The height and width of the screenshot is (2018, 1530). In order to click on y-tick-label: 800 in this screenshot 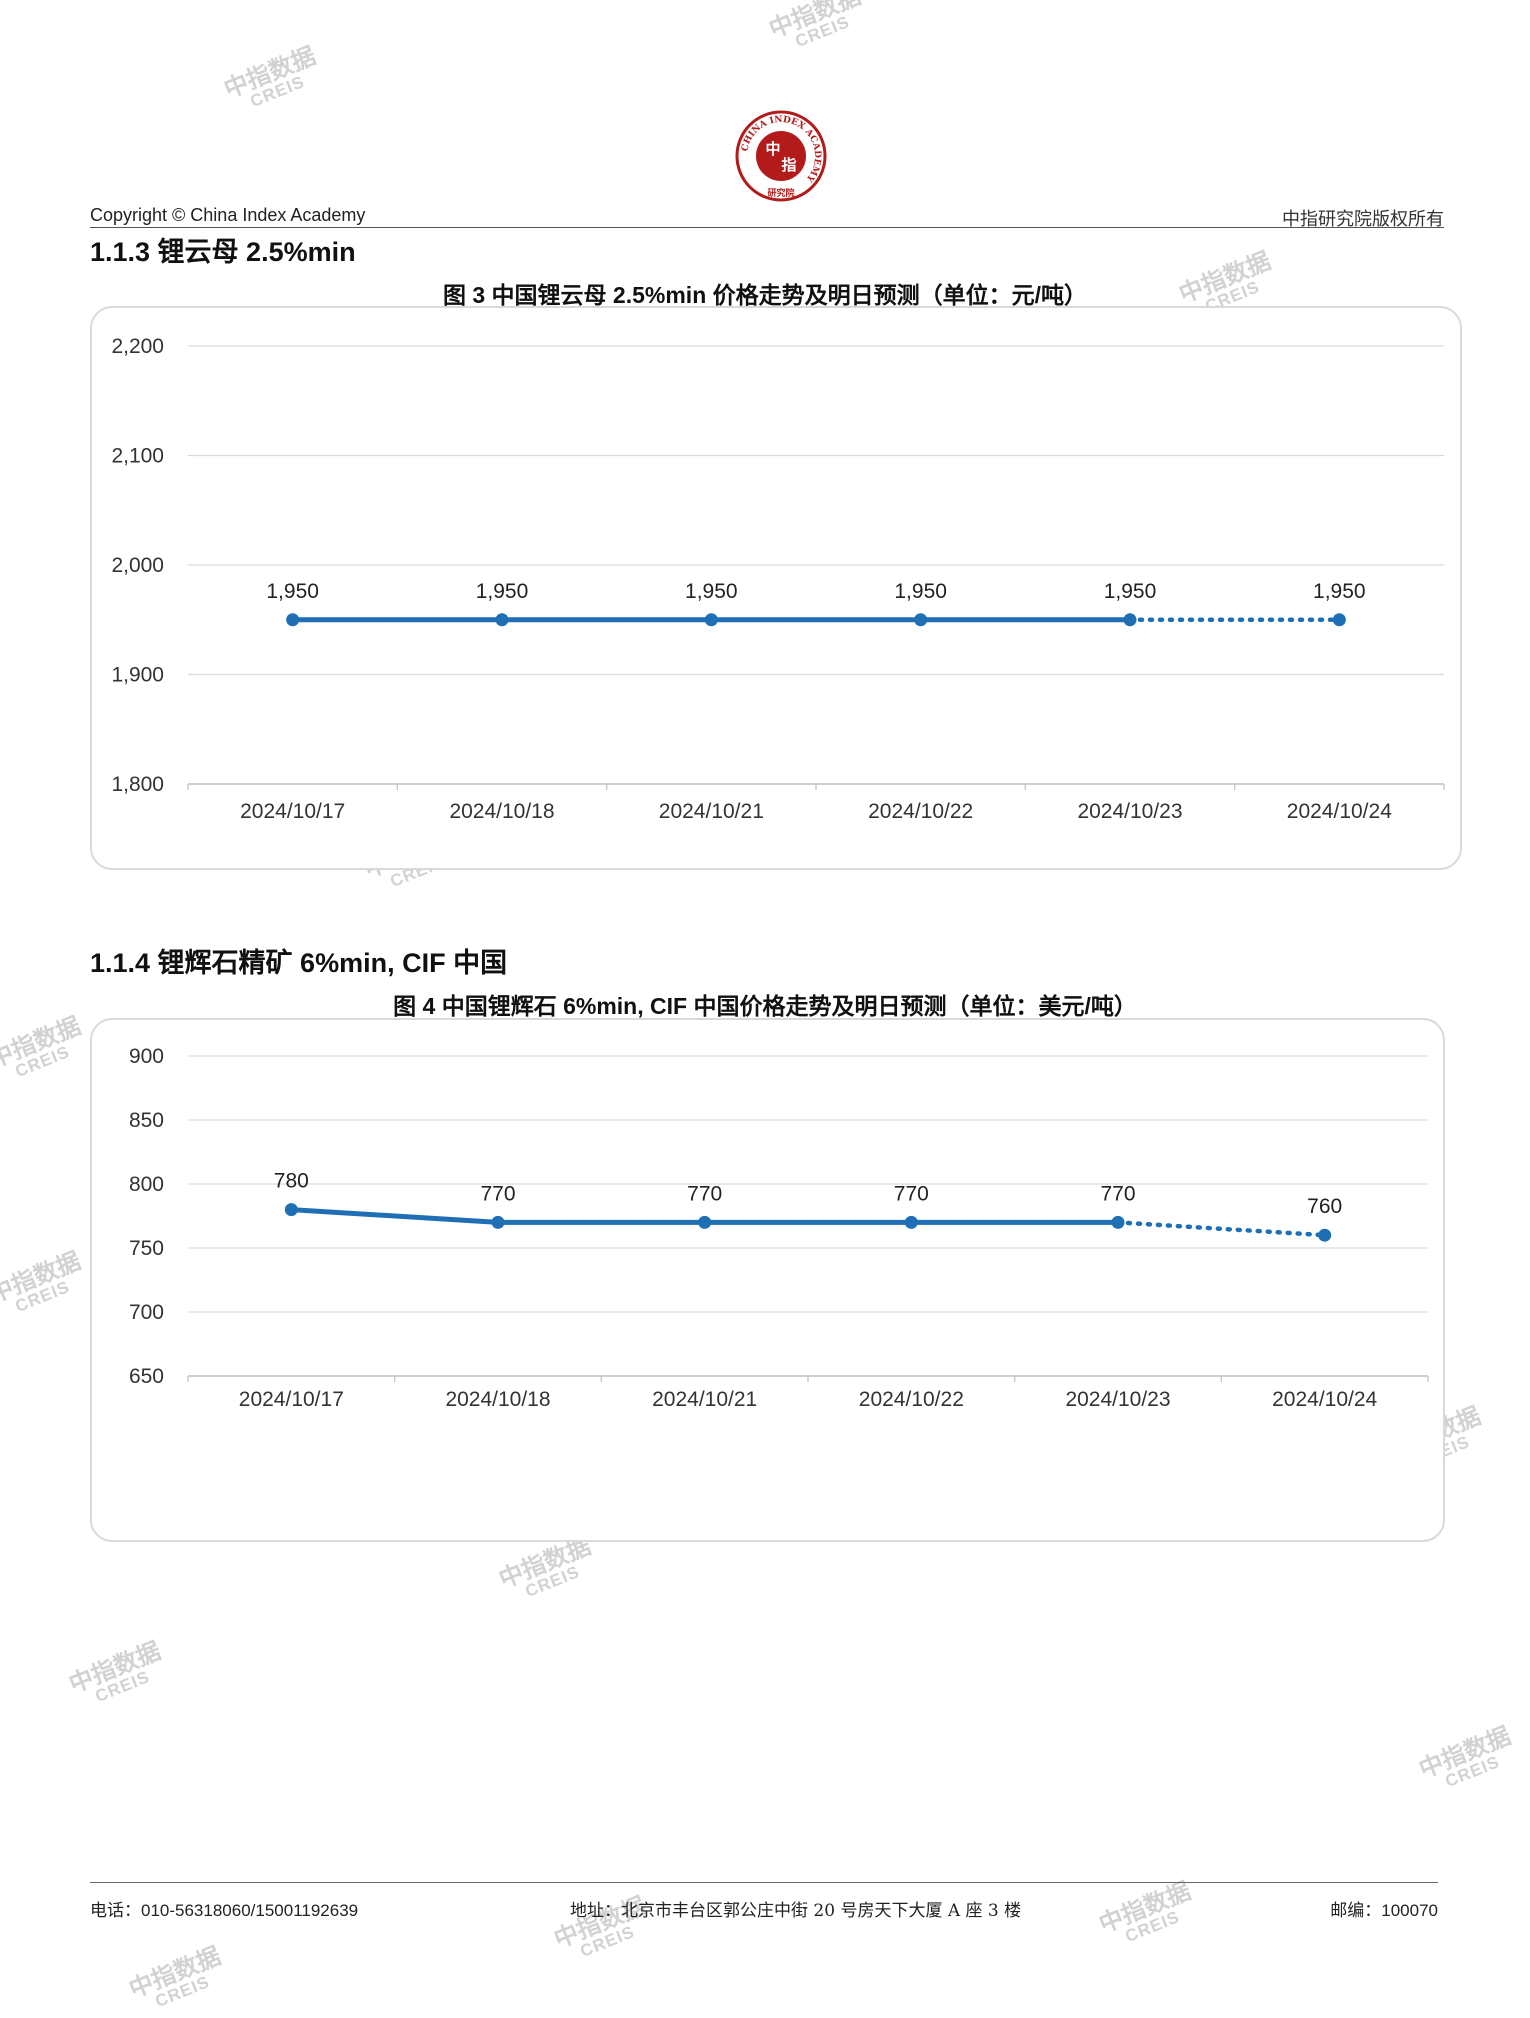, I will do `click(146, 1184)`.